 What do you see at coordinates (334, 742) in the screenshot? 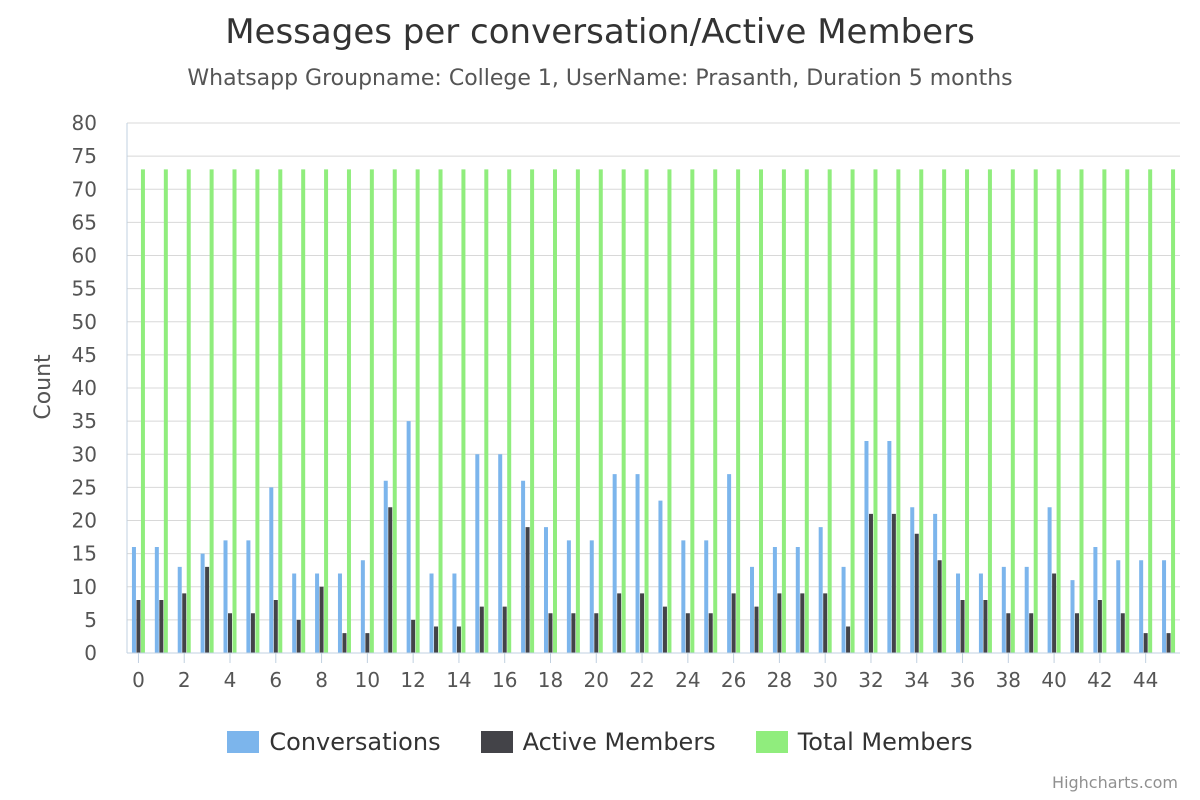
I see `legend-item-conversations: Conversations` at bounding box center [334, 742].